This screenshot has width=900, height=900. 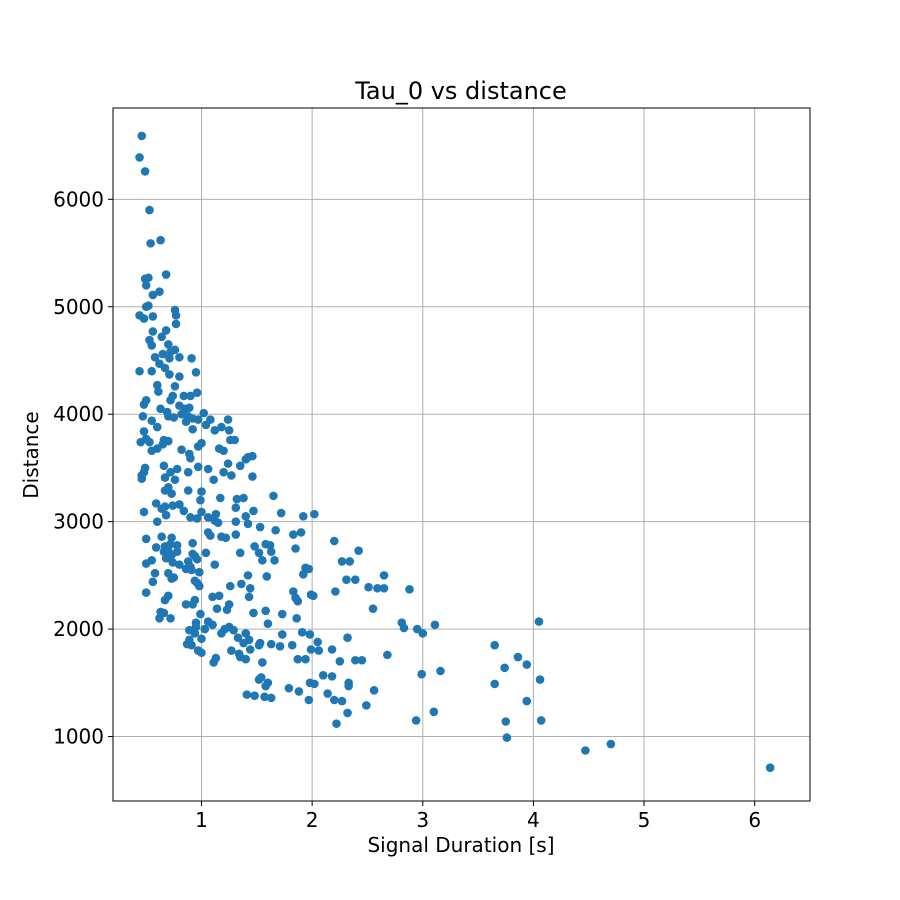 I want to click on y-tick-label: 2000, so click(x=78, y=629).